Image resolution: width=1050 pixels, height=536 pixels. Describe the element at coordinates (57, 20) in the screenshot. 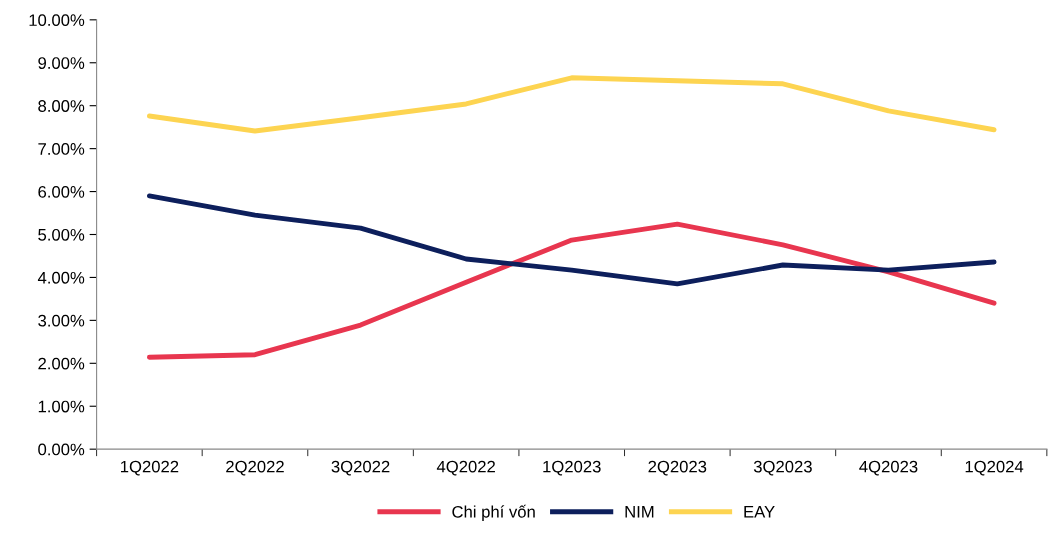

I see `y-tick-label: 10.00%` at that location.